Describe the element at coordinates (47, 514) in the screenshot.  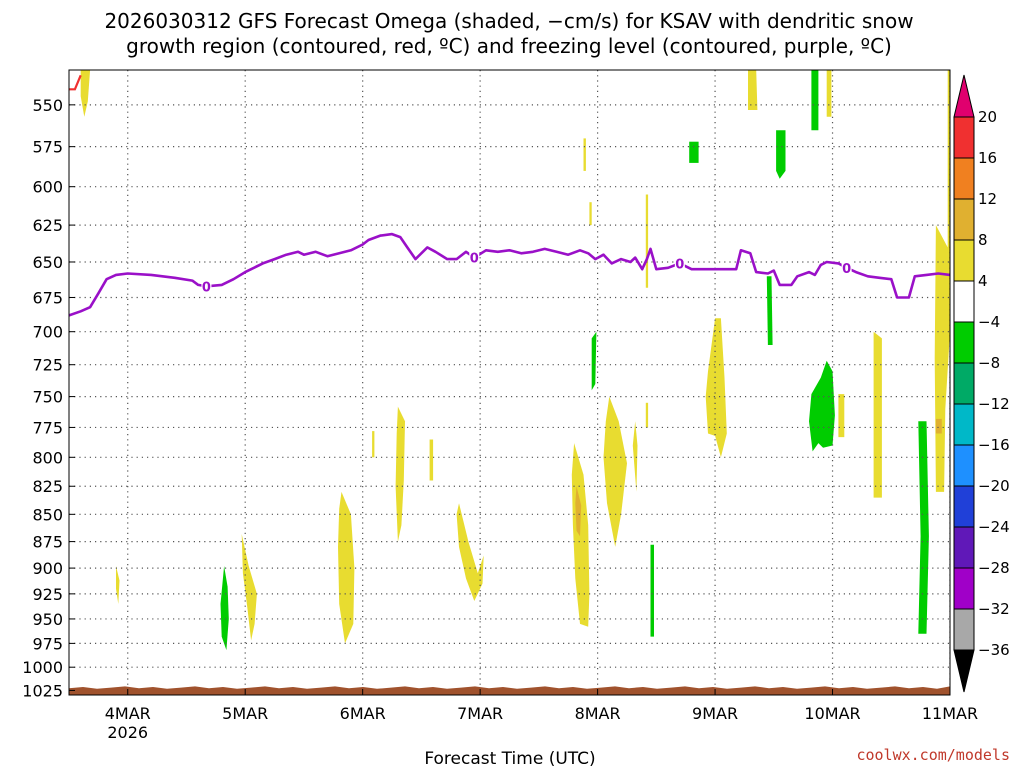
I see `y-tick-label-12: 850` at that location.